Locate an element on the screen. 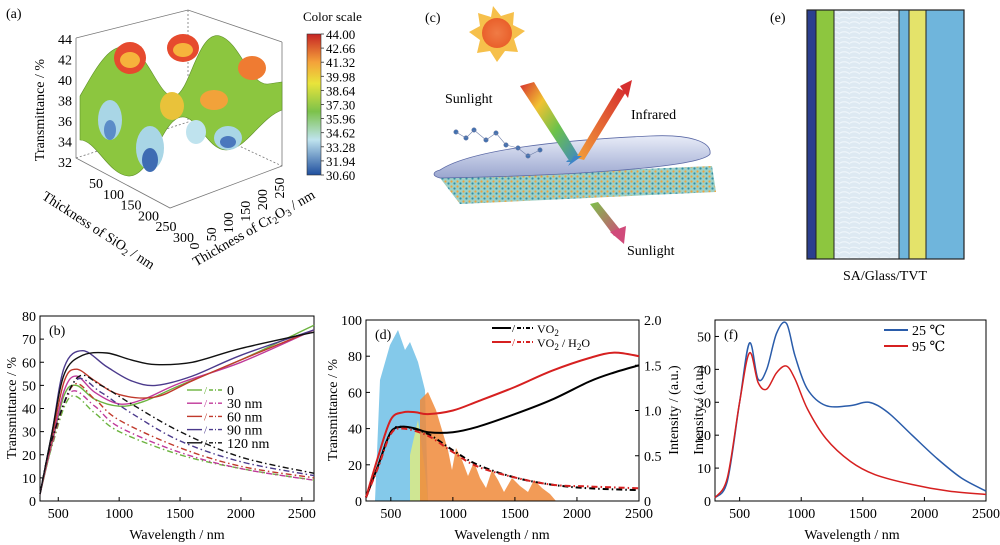 Image resolution: width=1000 pixels, height=545 pixels. panel-e-label: (e) is located at coordinates (778, 18).